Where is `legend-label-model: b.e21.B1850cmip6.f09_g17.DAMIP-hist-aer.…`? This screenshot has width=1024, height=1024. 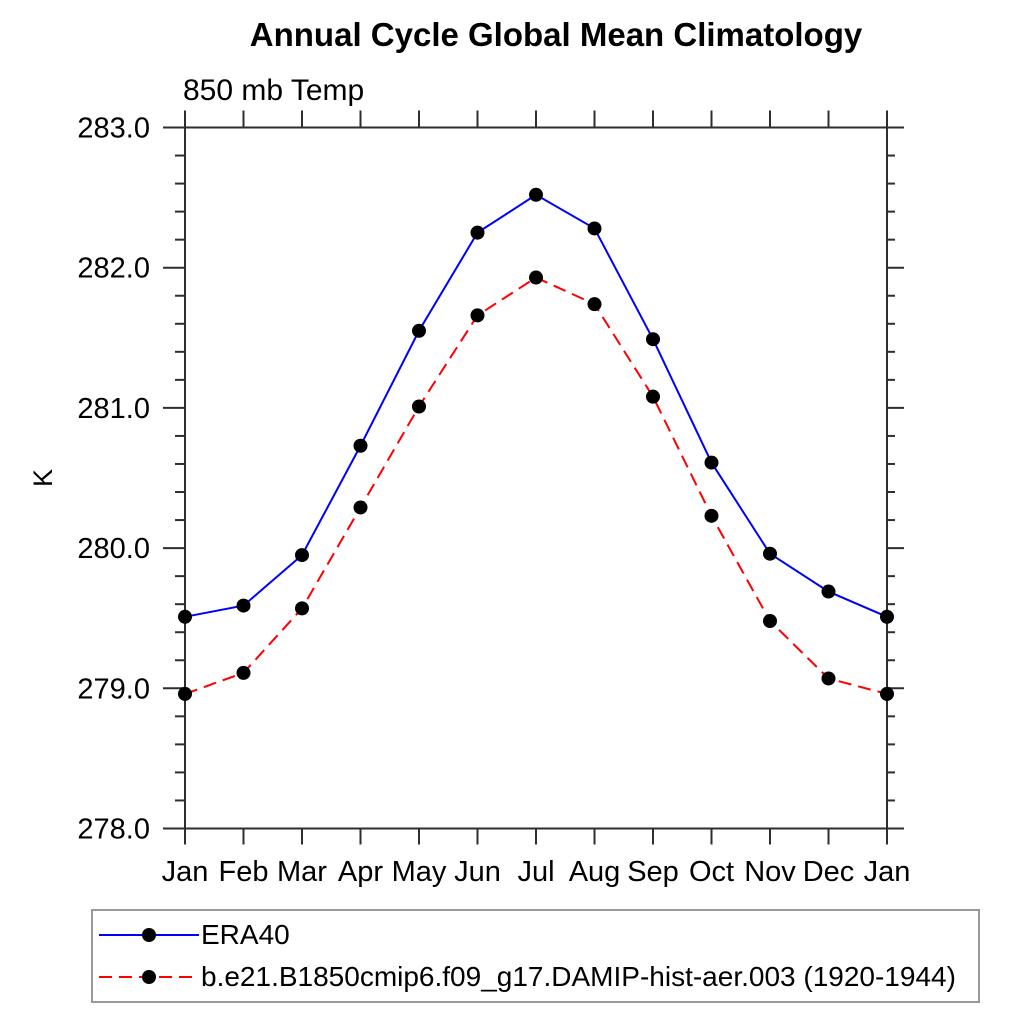
legend-label-model: b.e21.B1850cmip6.f09_g17.DAMIP-hist-aer.… is located at coordinates (578, 976).